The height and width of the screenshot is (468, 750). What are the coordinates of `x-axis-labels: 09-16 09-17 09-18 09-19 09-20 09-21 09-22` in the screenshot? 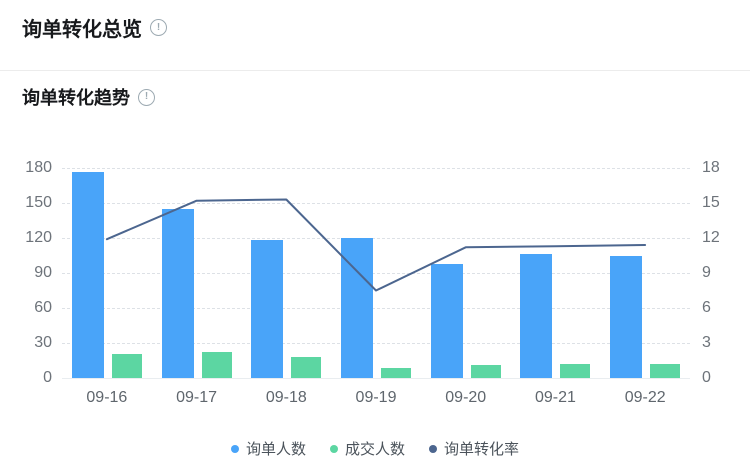 It's located at (376, 398).